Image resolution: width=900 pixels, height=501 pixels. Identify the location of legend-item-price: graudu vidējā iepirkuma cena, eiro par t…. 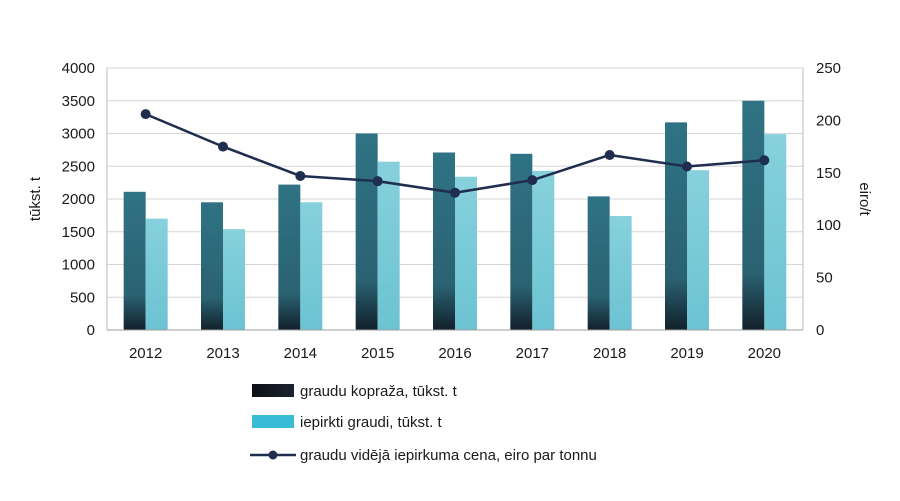
(423, 455).